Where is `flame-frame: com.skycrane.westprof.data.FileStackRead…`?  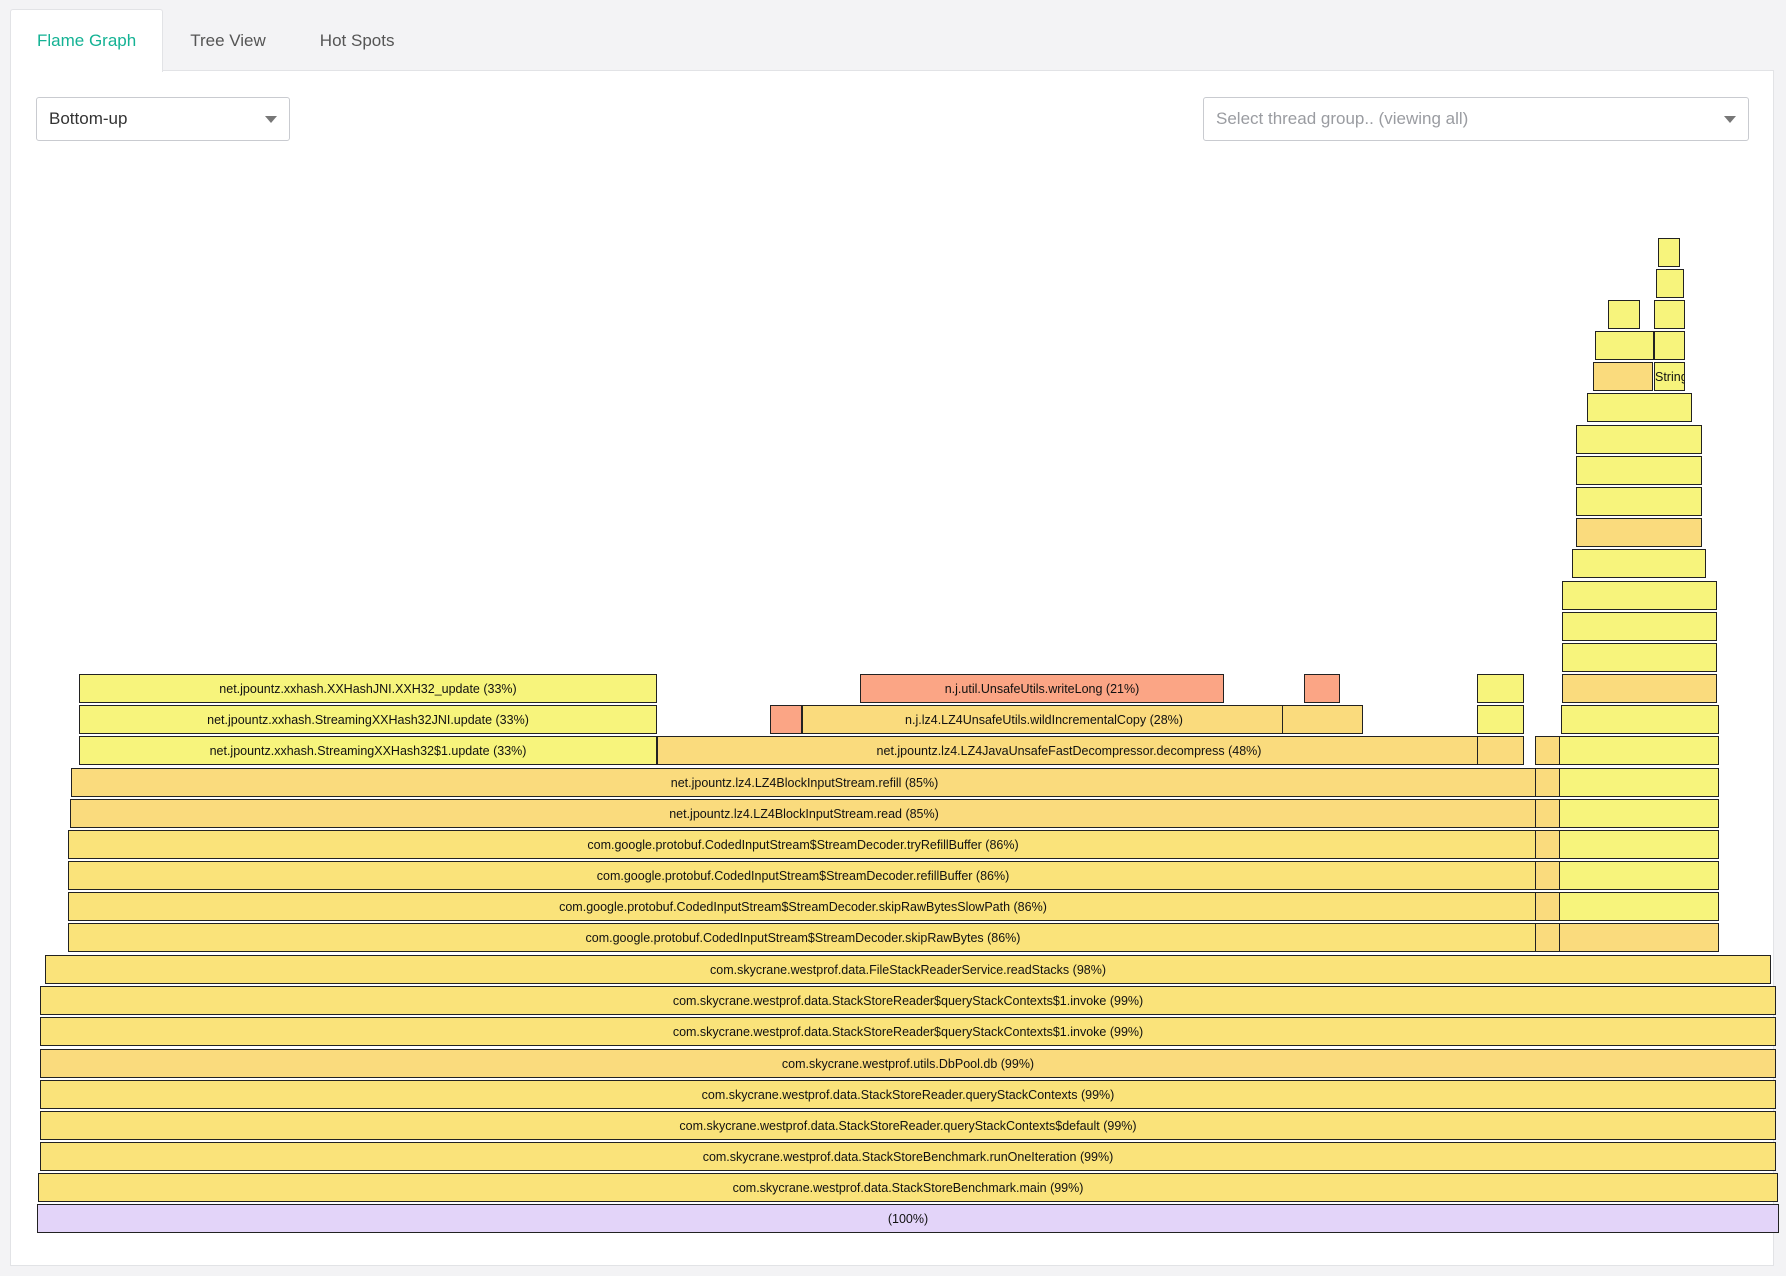 flame-frame: com.skycrane.westprof.data.FileStackRead… is located at coordinates (908, 969).